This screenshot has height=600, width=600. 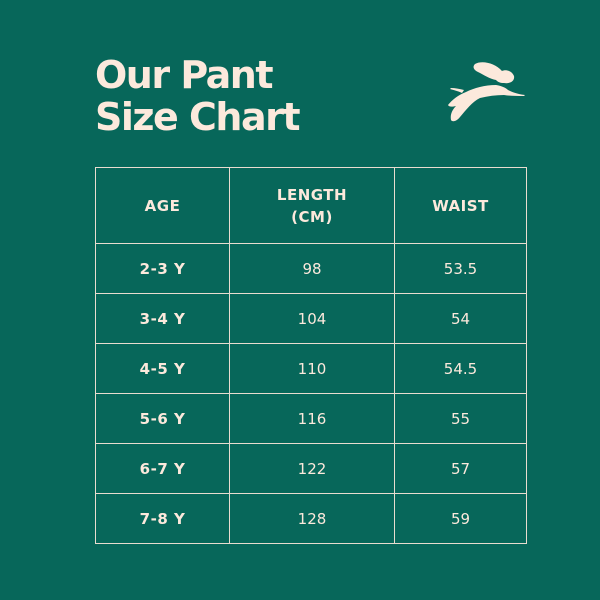 I want to click on table-row: 3-4 Y 104 54, so click(x=311, y=318).